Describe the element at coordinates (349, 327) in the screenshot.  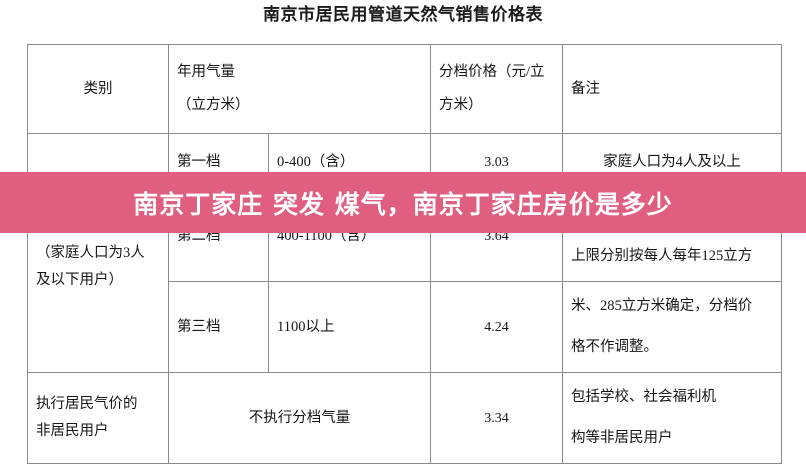
I see `cell-volume-3: 1100以上` at that location.